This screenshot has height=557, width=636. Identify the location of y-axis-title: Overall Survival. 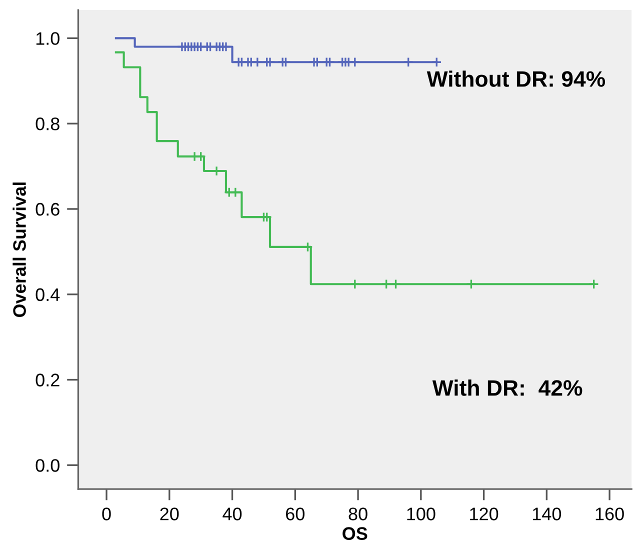
(19, 250).